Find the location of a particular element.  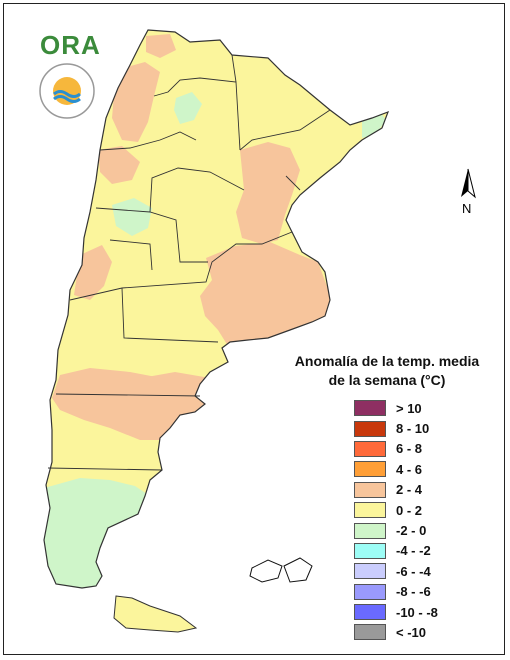

legend-label: 8 - 10 is located at coordinates (413, 429).